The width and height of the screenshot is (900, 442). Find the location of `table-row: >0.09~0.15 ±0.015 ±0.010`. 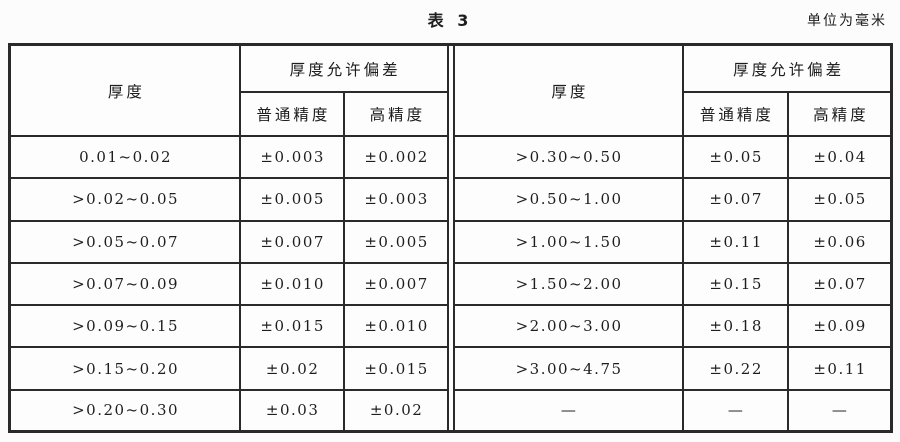

table-row: >0.09~0.15 ±0.015 ±0.010 is located at coordinates (229, 326).